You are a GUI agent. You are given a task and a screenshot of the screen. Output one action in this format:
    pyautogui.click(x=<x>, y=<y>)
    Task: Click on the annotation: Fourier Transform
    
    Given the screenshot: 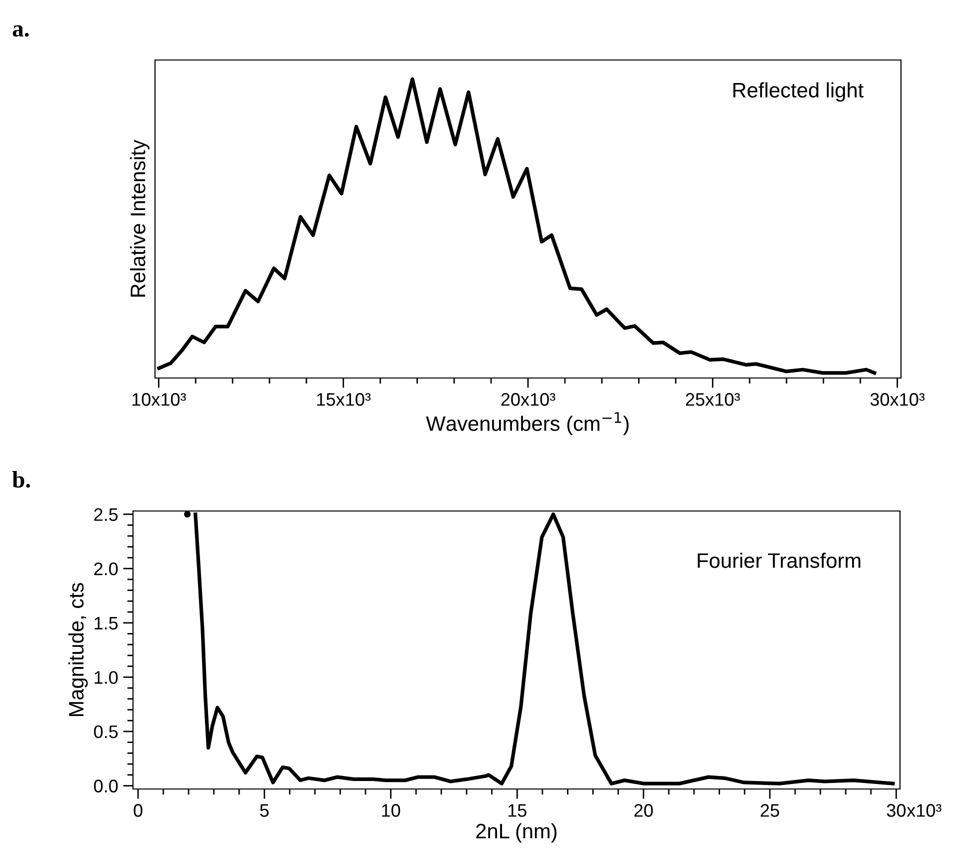 What is the action you would take?
    pyautogui.click(x=779, y=560)
    